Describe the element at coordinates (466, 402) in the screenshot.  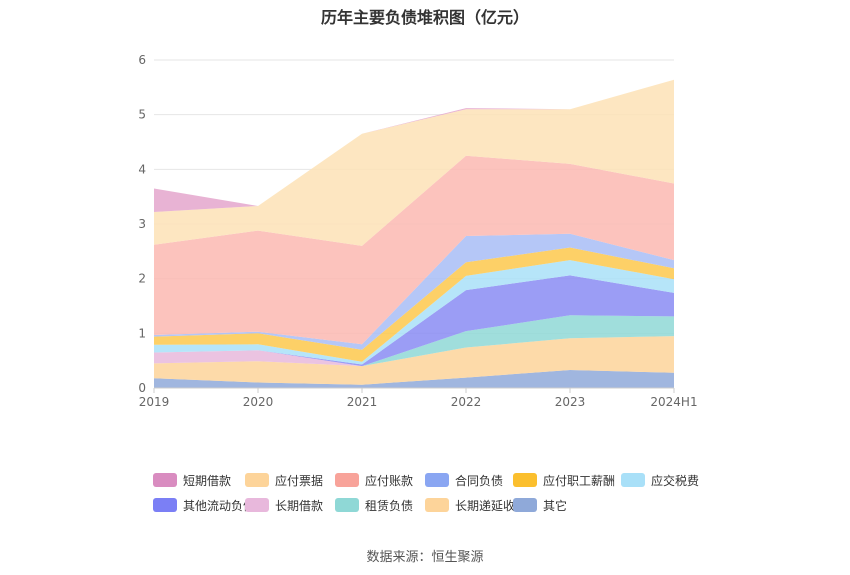
I see `x-tick-label: 2022` at that location.